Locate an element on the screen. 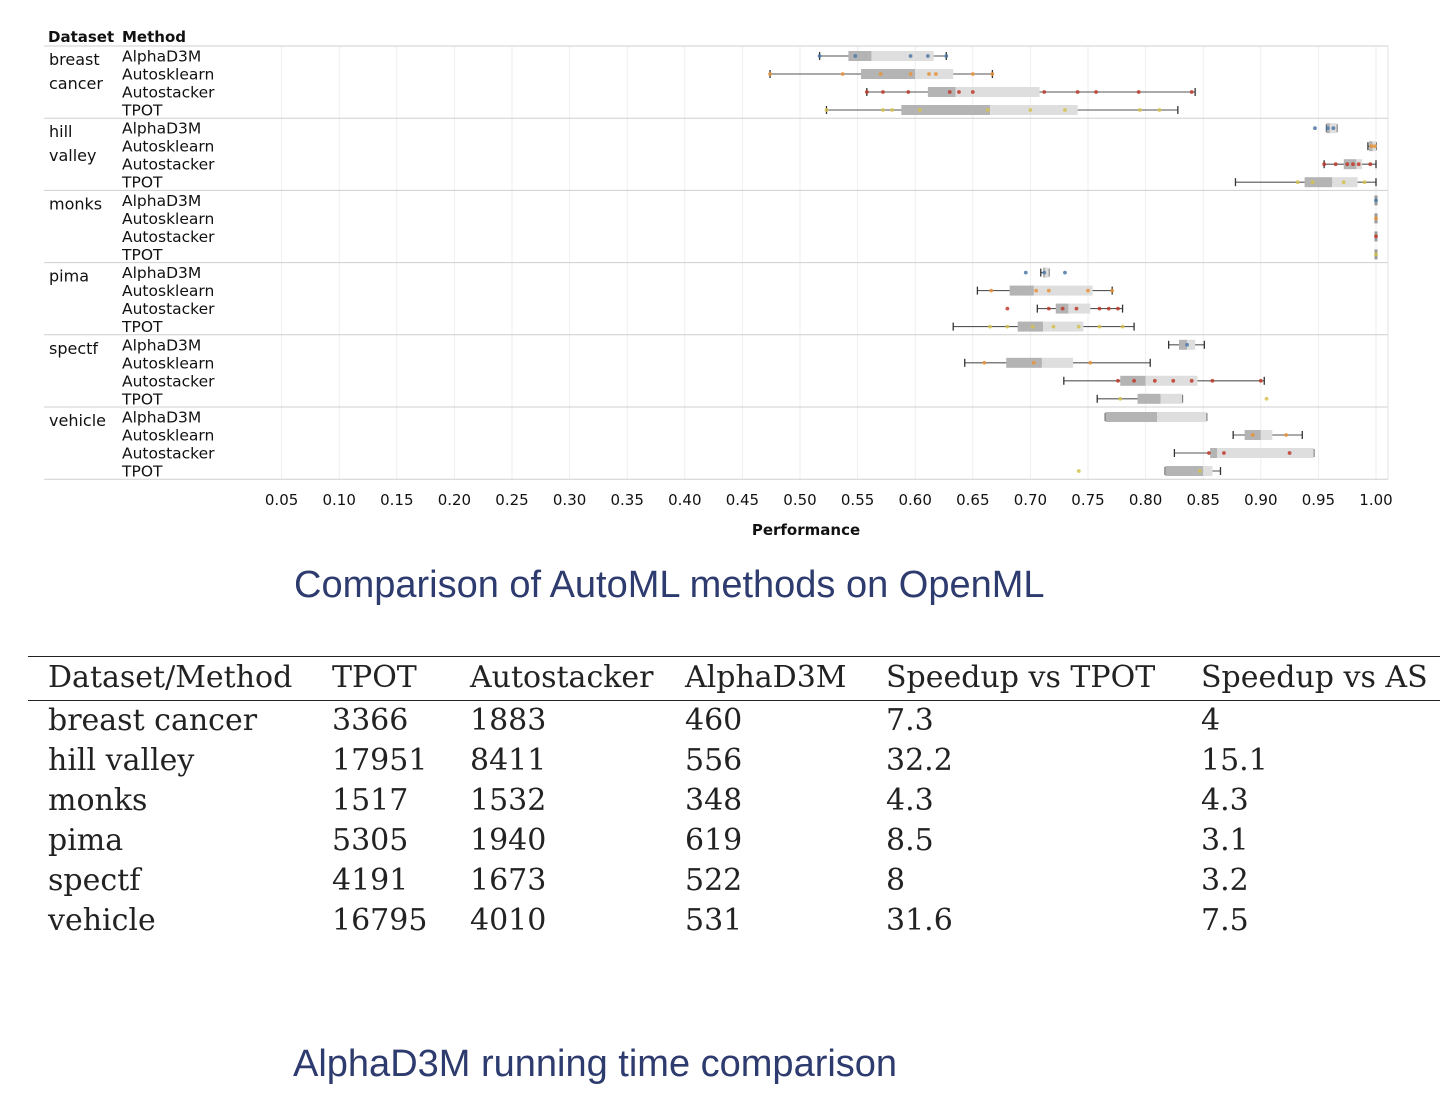  header-cell: TPOT is located at coordinates (374, 677).